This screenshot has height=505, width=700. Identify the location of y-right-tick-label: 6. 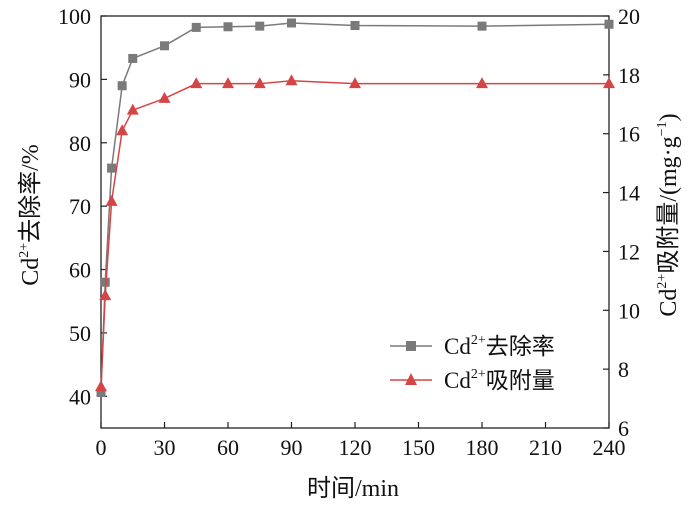
(623, 428).